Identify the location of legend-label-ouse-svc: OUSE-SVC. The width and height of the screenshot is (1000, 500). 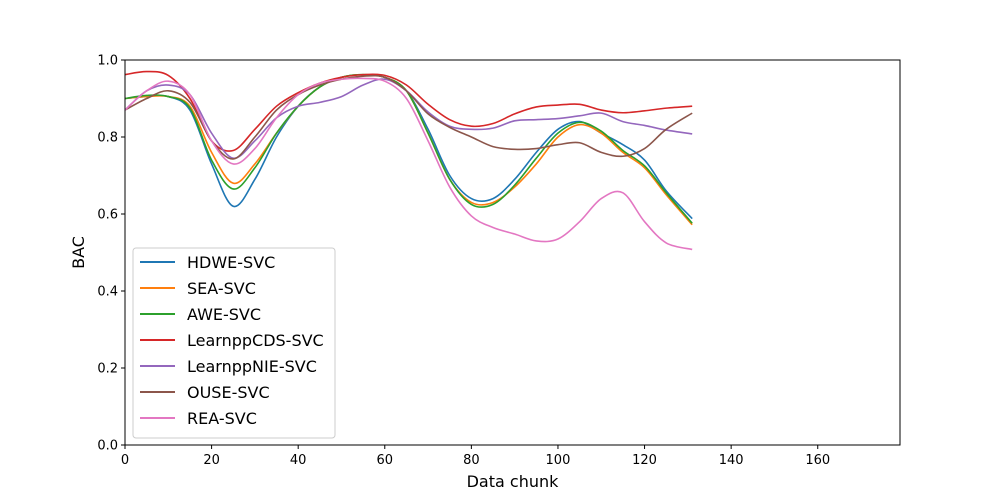
(228, 392).